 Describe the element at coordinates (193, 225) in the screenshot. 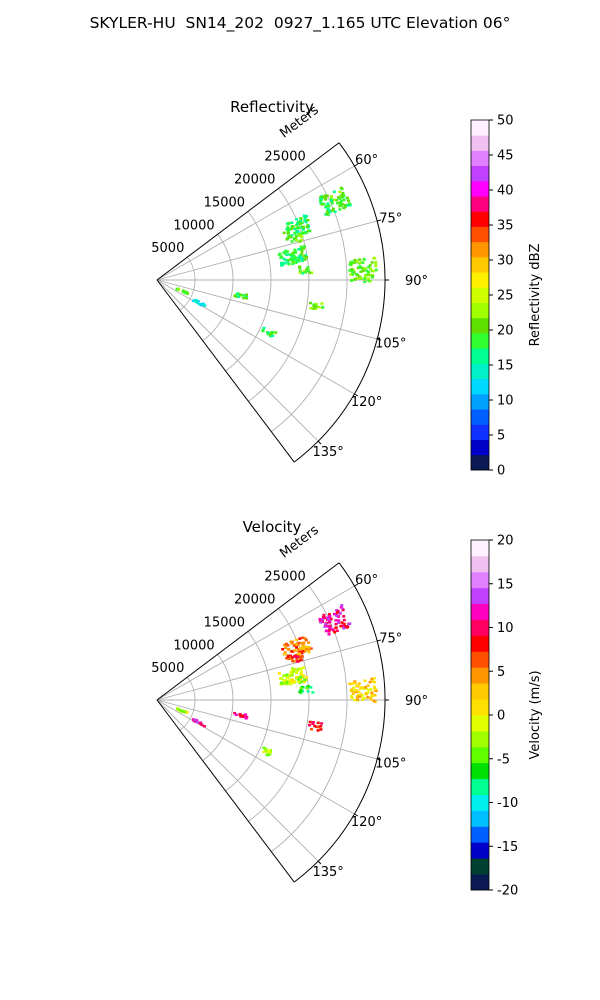

I see `r-tick-label: 10000` at that location.